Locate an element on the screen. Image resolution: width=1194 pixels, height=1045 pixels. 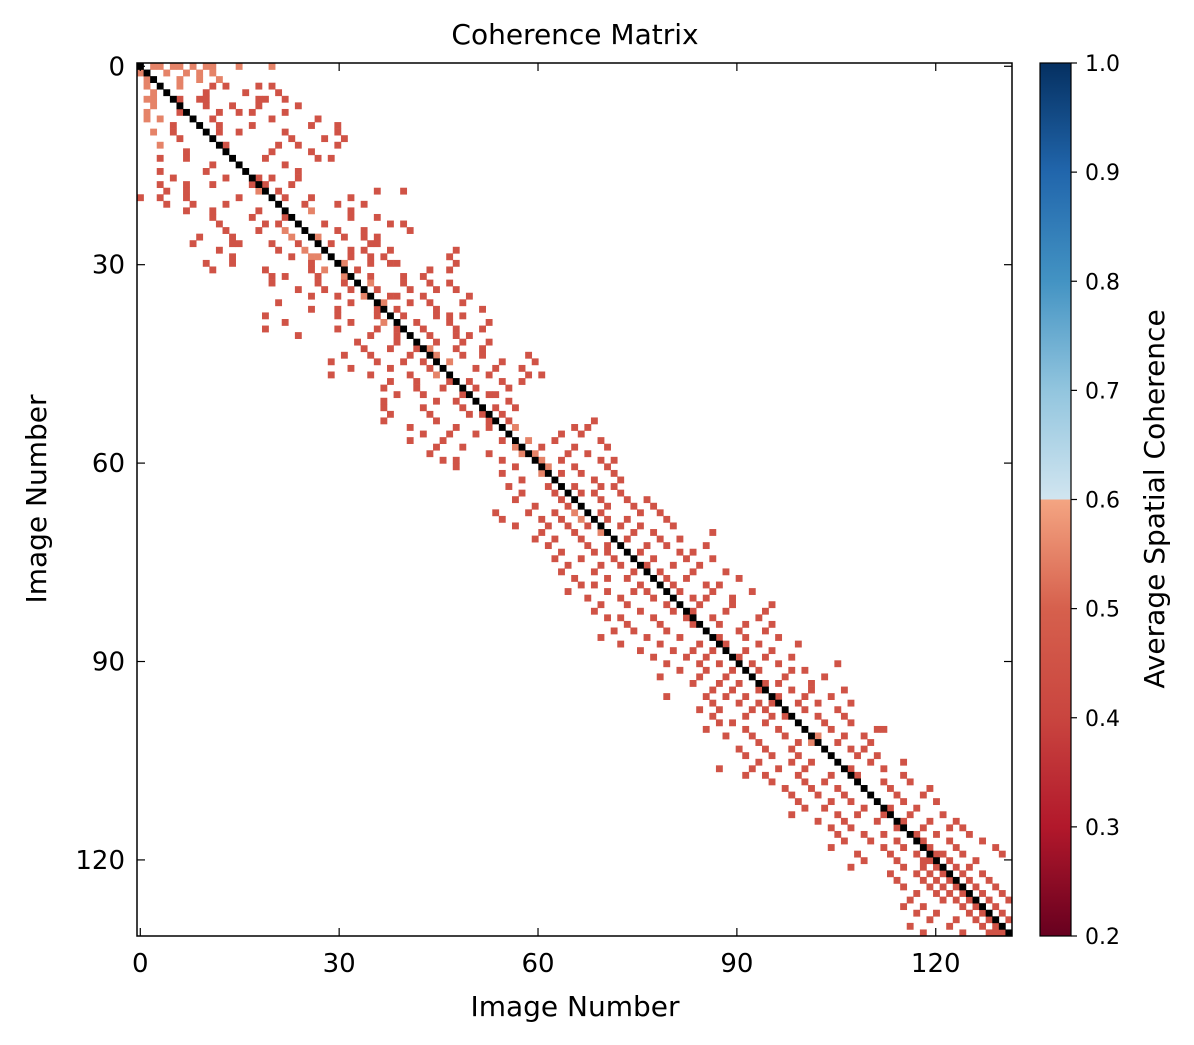
y-tick-label: 120 is located at coordinates (100, 861).